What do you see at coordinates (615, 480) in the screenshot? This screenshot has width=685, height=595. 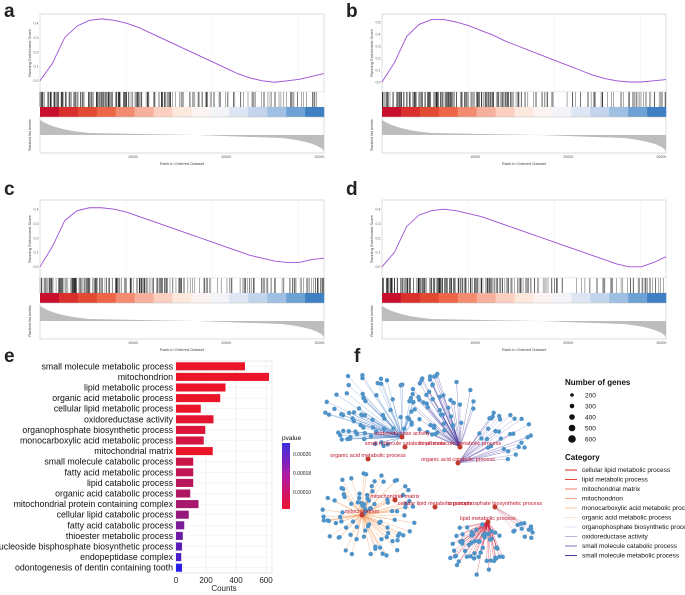 I see `category-legend-label: lipid metabolic process` at bounding box center [615, 480].